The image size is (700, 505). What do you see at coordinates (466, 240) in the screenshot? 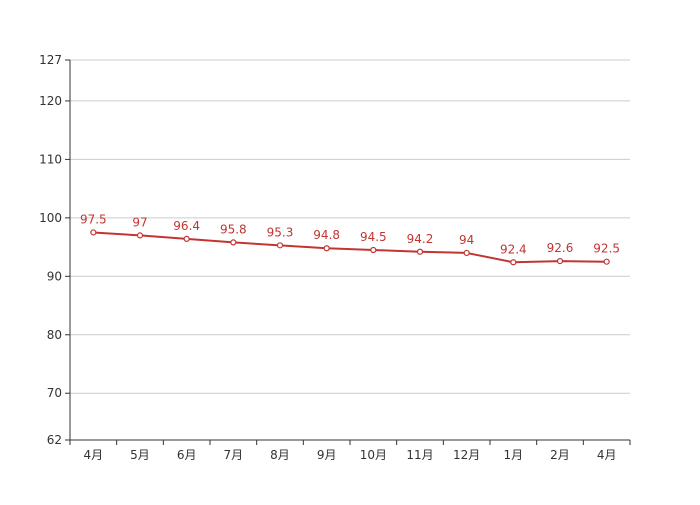
I see `data-label: 94` at bounding box center [466, 240].